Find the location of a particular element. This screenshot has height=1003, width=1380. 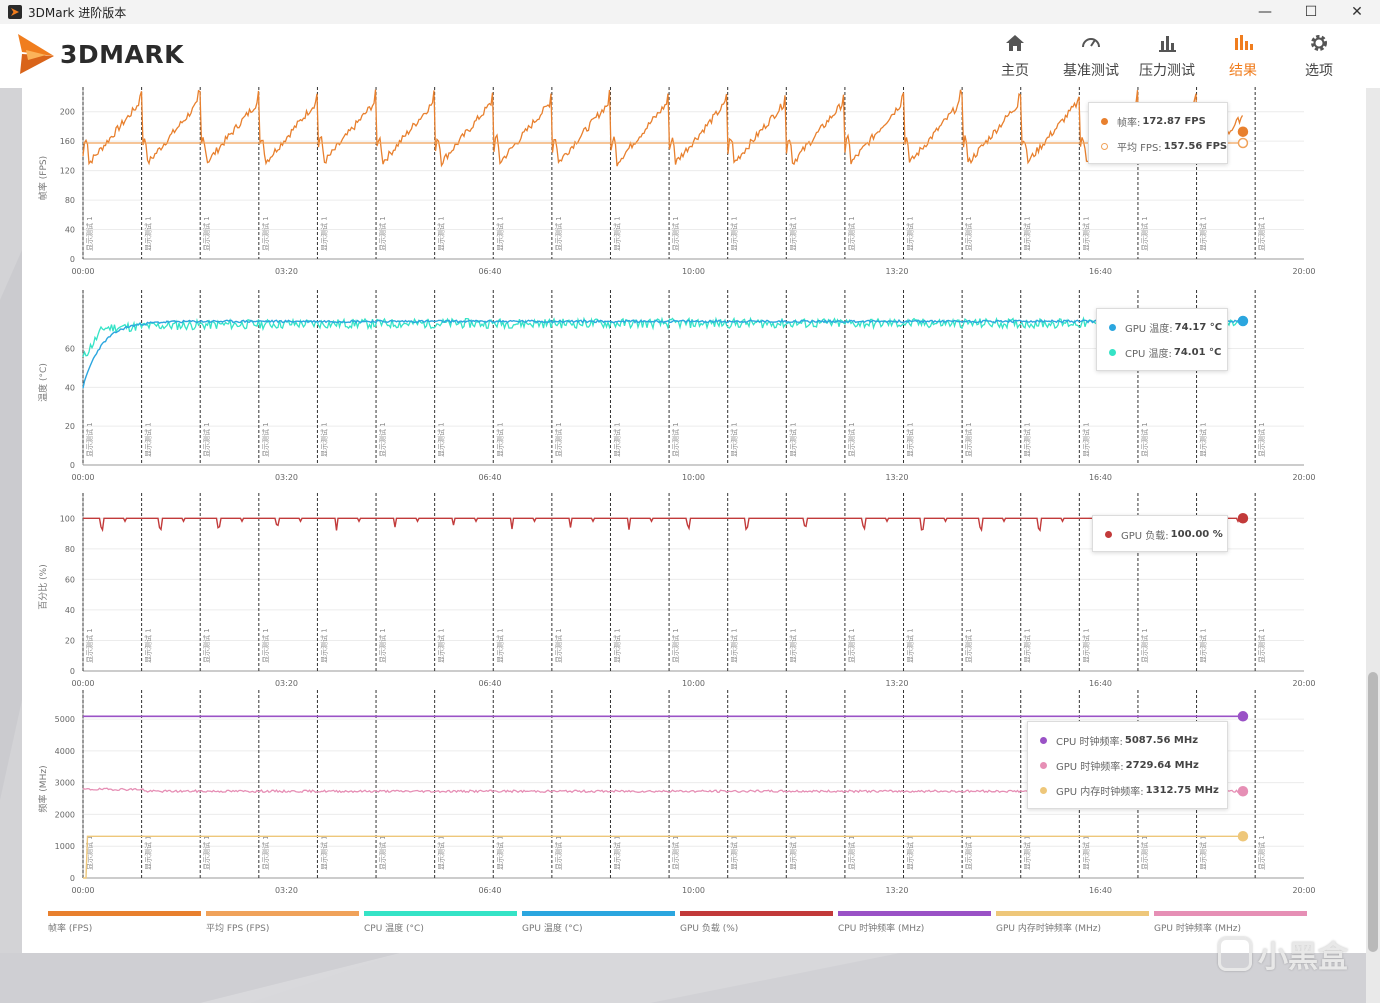

gpu-clock-end-dot is located at coordinates (1243, 791).